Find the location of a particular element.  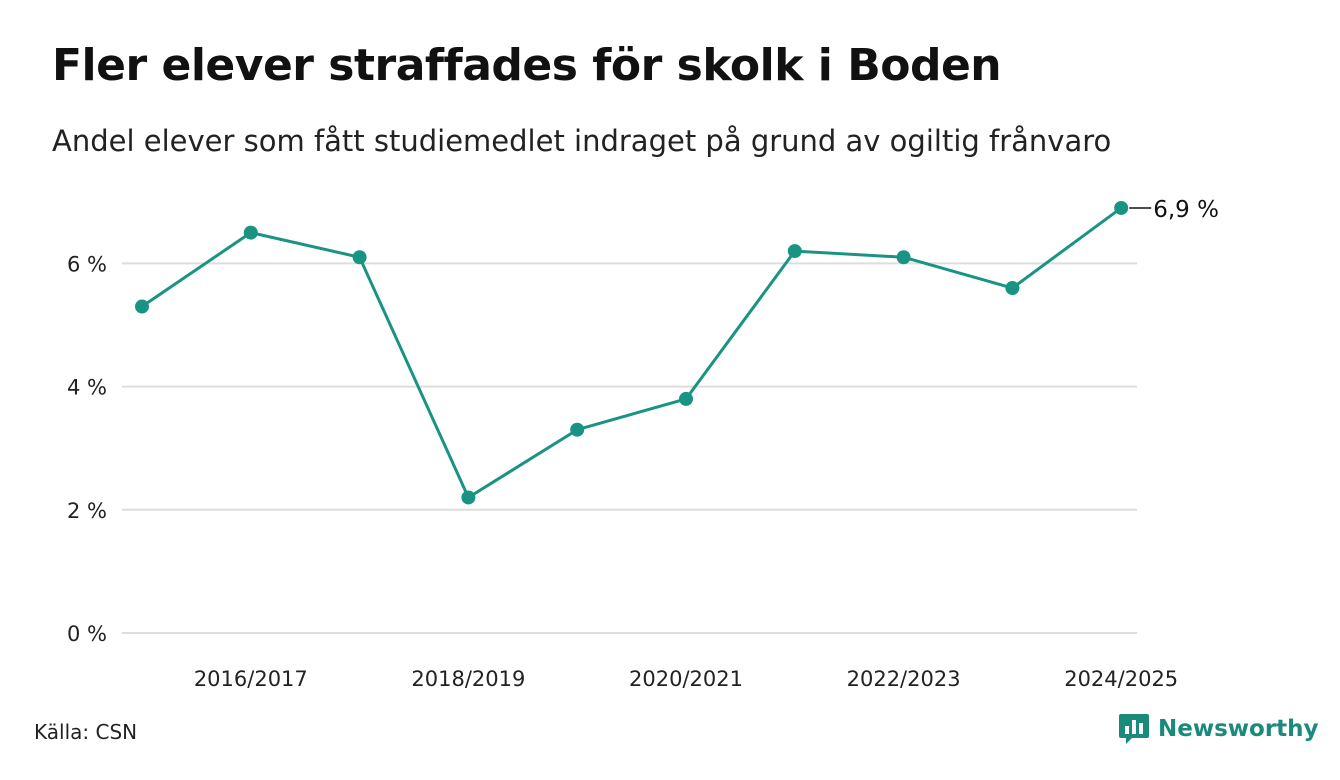

chart-title: Fler elever straffades för skolk i Boden is located at coordinates (527, 65).